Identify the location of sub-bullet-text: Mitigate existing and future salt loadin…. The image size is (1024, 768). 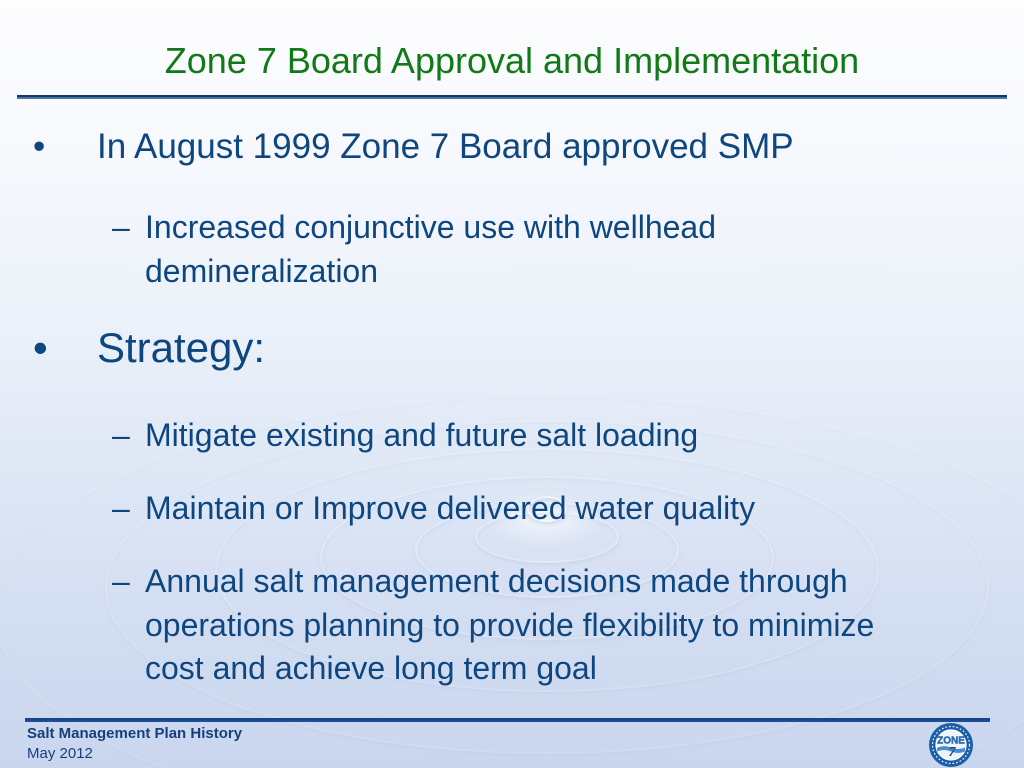
(422, 435).